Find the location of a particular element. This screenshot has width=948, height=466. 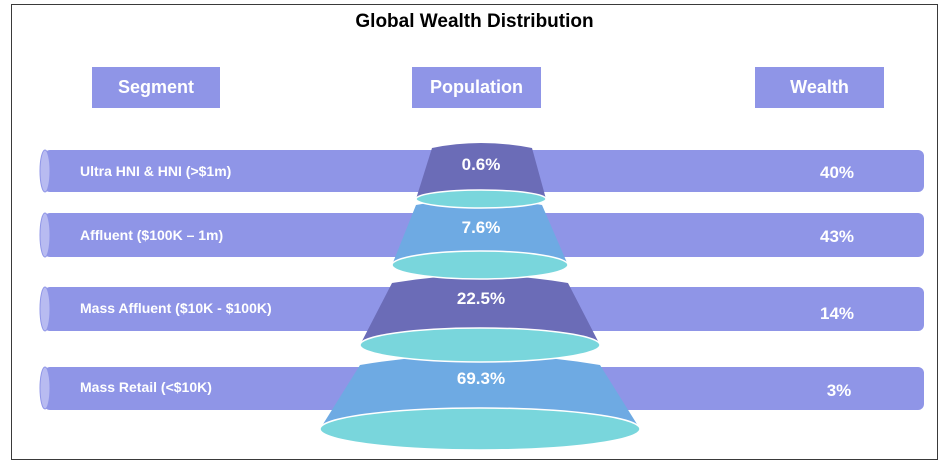

segment-label: Affluent ($100K – 1m) is located at coordinates (151, 235).